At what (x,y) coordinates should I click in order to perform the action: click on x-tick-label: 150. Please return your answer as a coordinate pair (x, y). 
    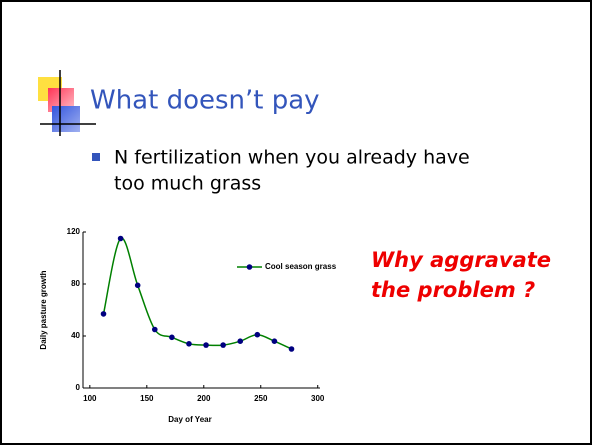
    Looking at the image, I should click on (147, 398).